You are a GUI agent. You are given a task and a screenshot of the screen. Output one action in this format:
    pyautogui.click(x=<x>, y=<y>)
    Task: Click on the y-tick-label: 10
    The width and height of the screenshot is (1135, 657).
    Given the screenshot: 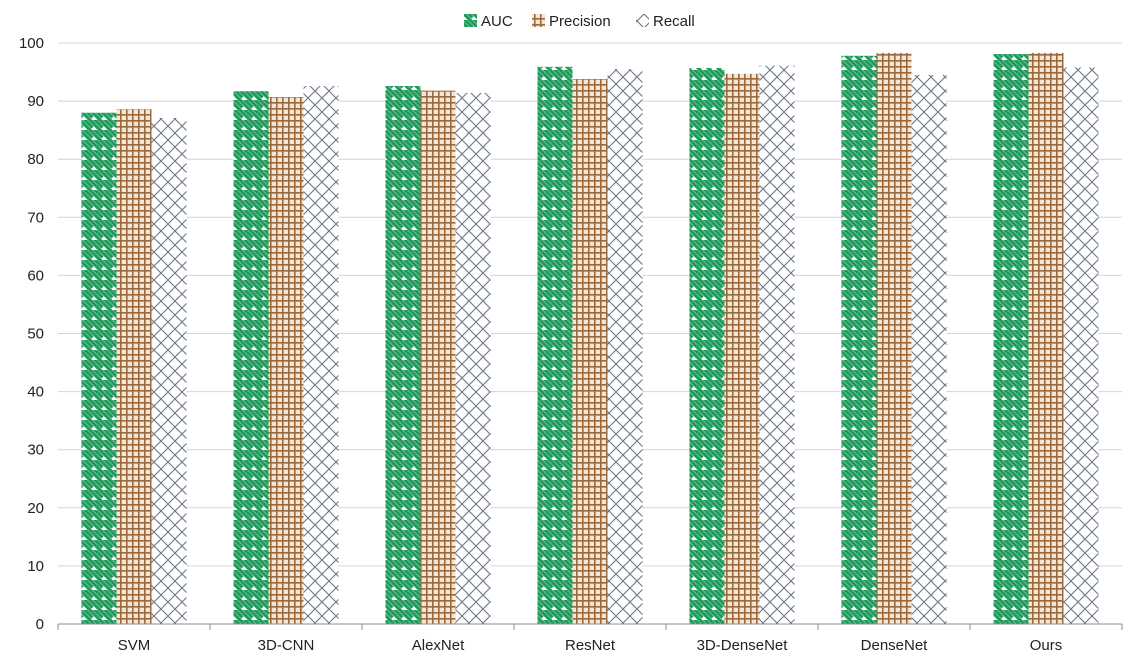 What is the action you would take?
    pyautogui.click(x=35, y=566)
    